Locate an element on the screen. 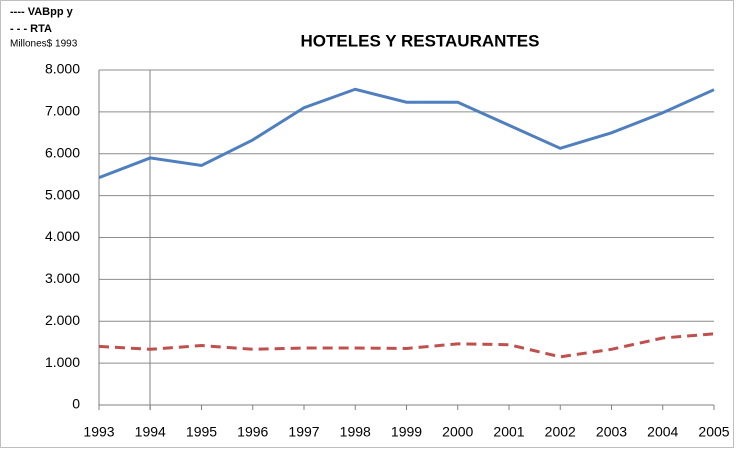 Image resolution: width=743 pixels, height=453 pixels. y-tick-label: 1.000 is located at coordinates (62, 362).